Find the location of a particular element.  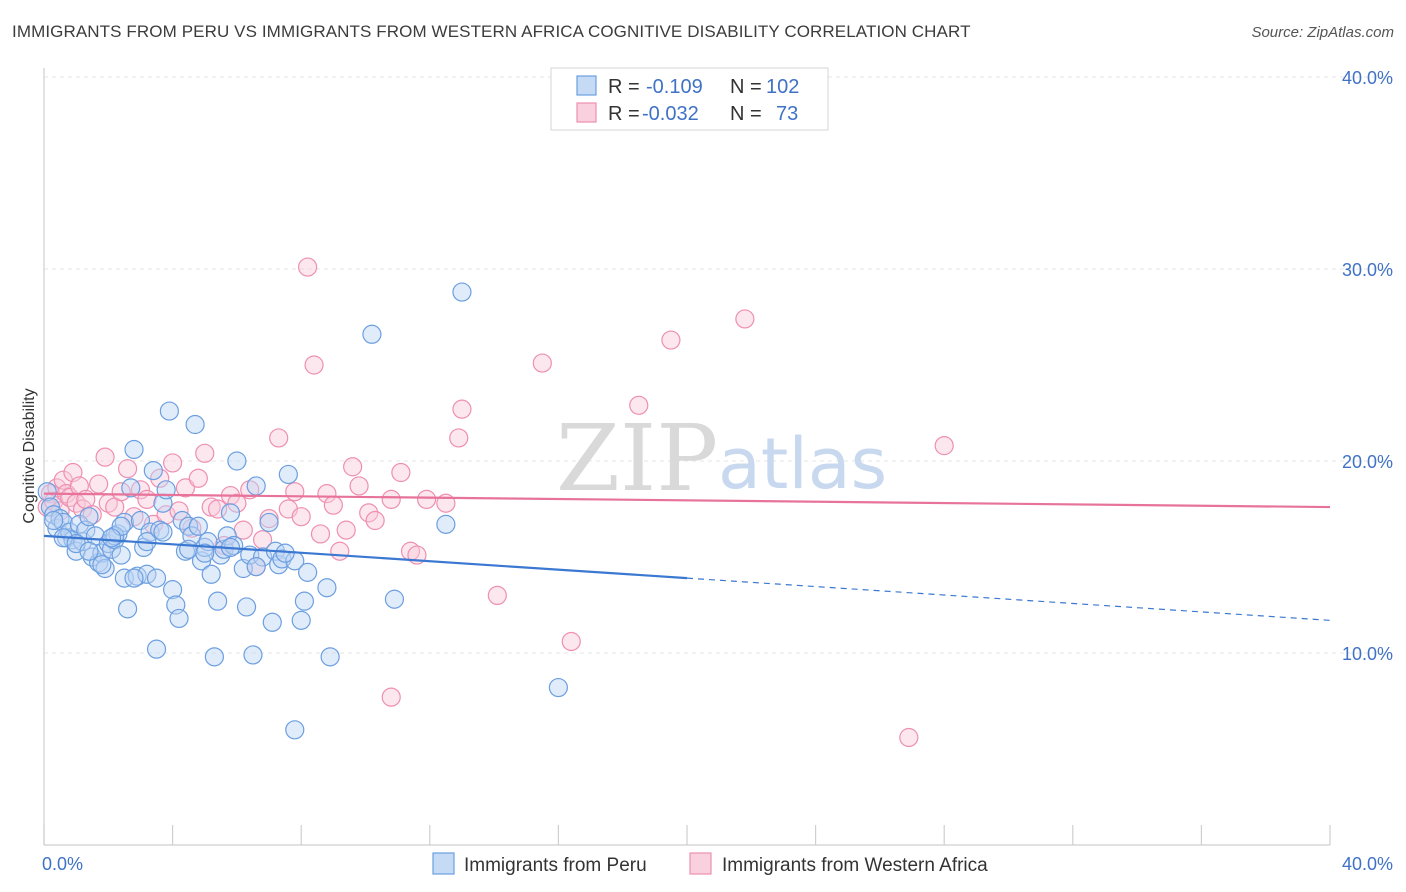

trend-lines is located at coordinates (687, 556).